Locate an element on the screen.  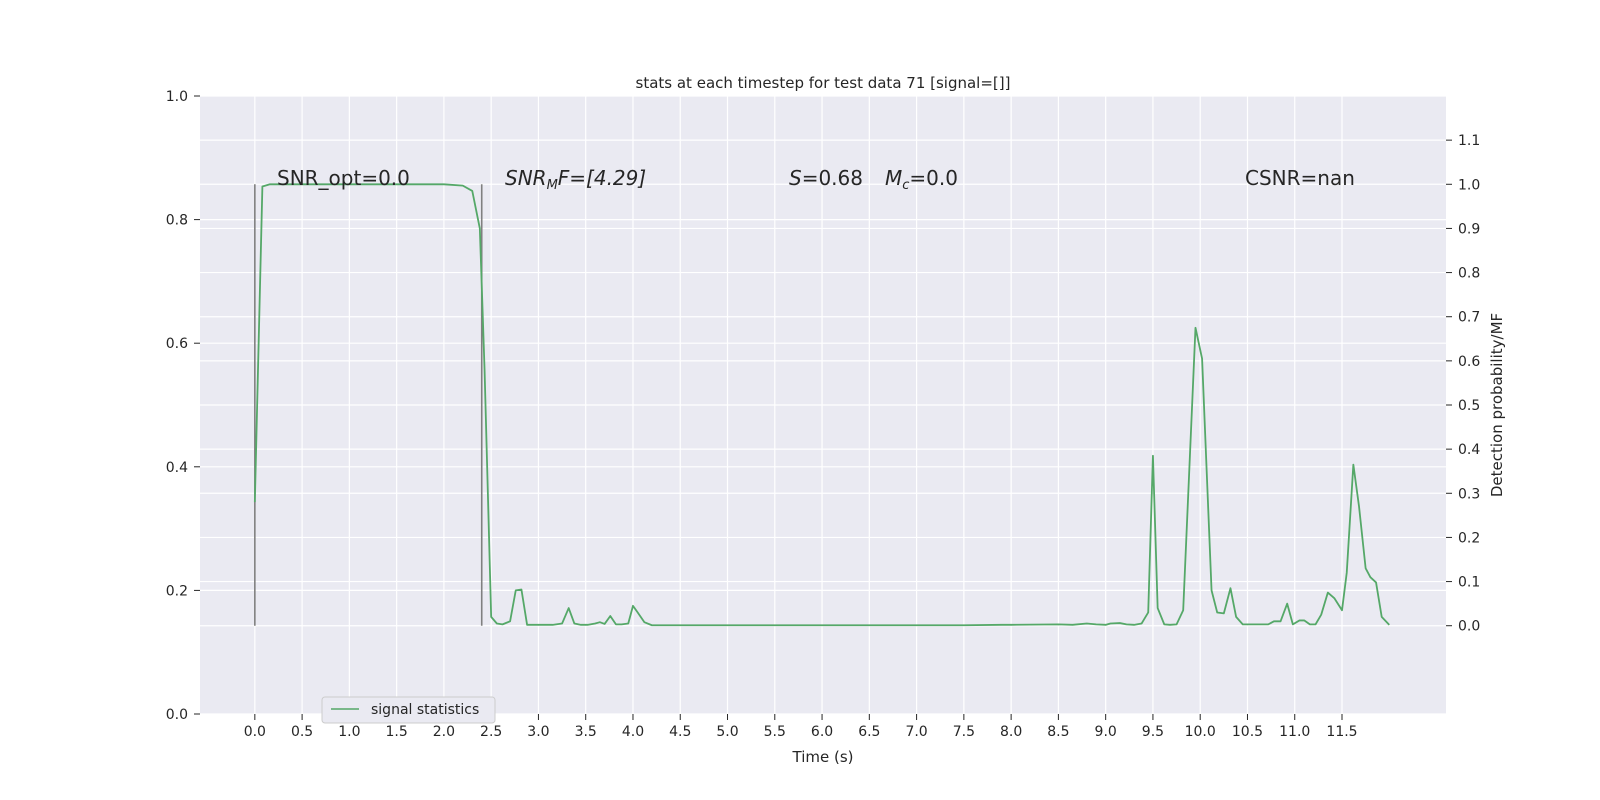
y-left-tick-label: 0.6 is located at coordinates (177, 344).